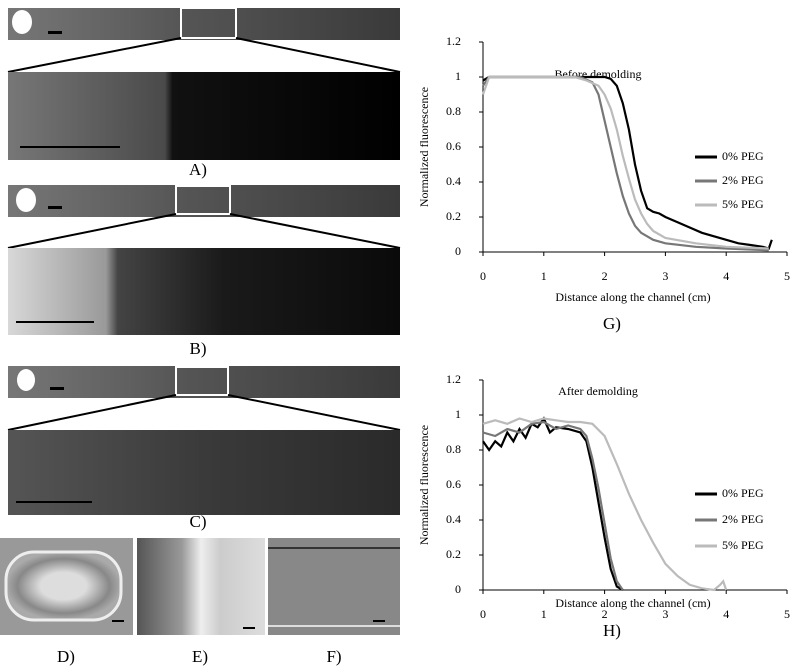  What do you see at coordinates (204, 83) in the screenshot?
I see `micrograph-a` at bounding box center [204, 83].